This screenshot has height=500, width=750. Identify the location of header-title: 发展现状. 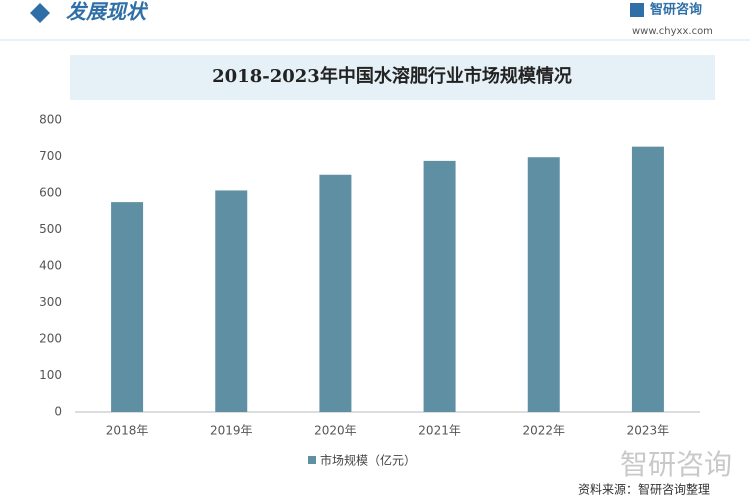
(107, 12).